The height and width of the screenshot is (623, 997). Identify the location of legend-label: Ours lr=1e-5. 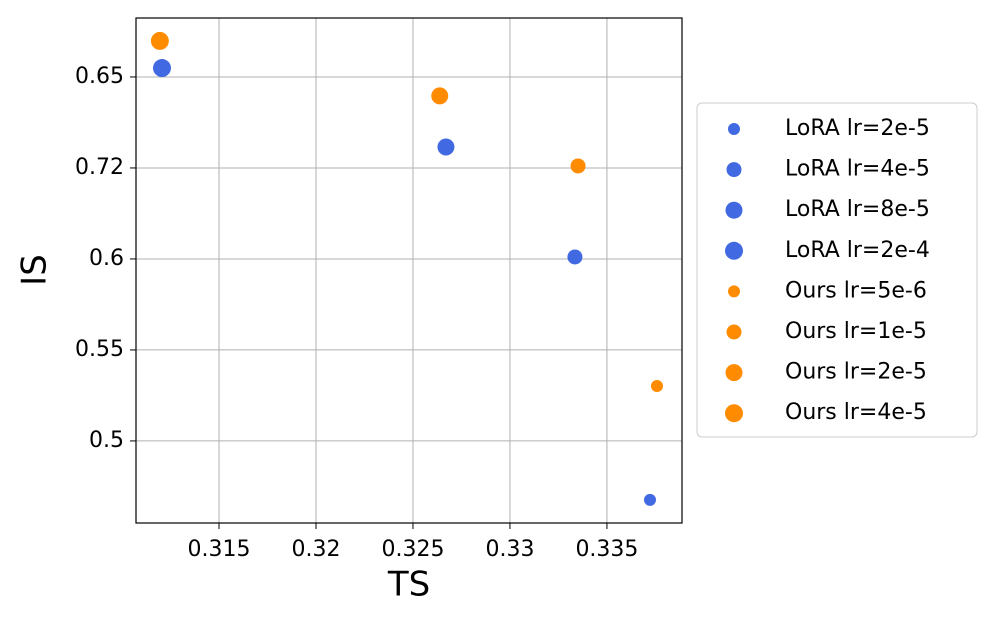
(856, 331).